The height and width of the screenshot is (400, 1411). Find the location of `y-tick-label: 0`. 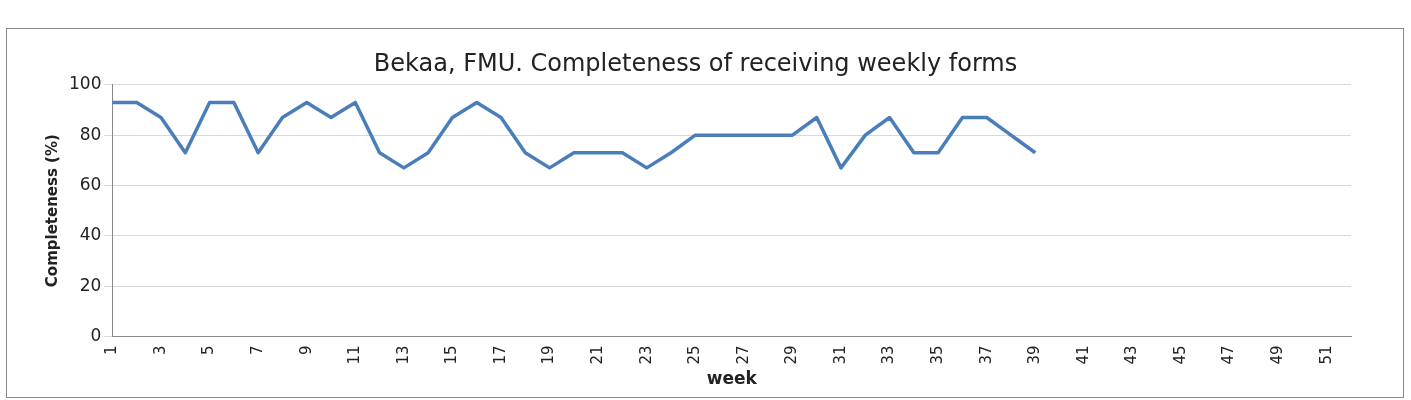

y-tick-label: 0 is located at coordinates (96, 334).